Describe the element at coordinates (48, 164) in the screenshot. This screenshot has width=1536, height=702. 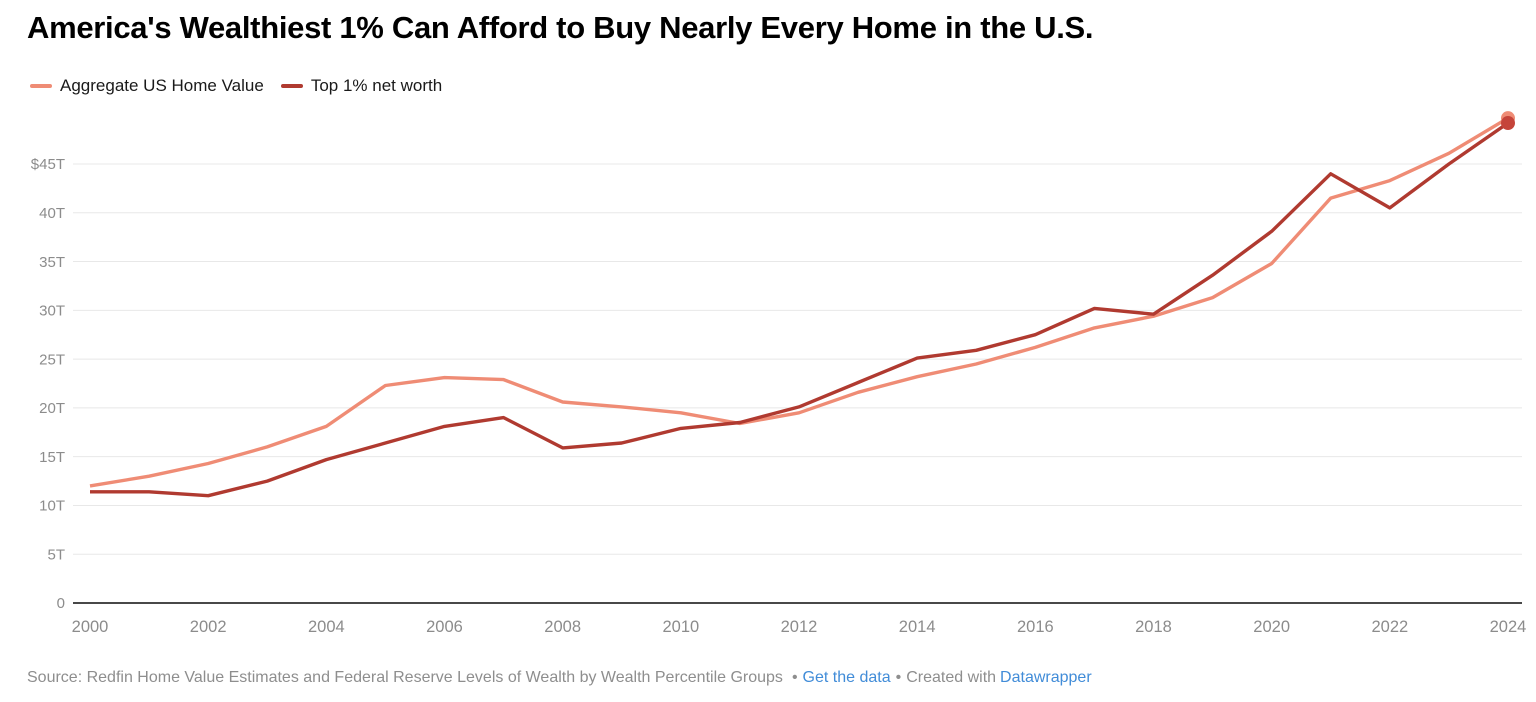
I see `y-axis-label: $45T` at that location.